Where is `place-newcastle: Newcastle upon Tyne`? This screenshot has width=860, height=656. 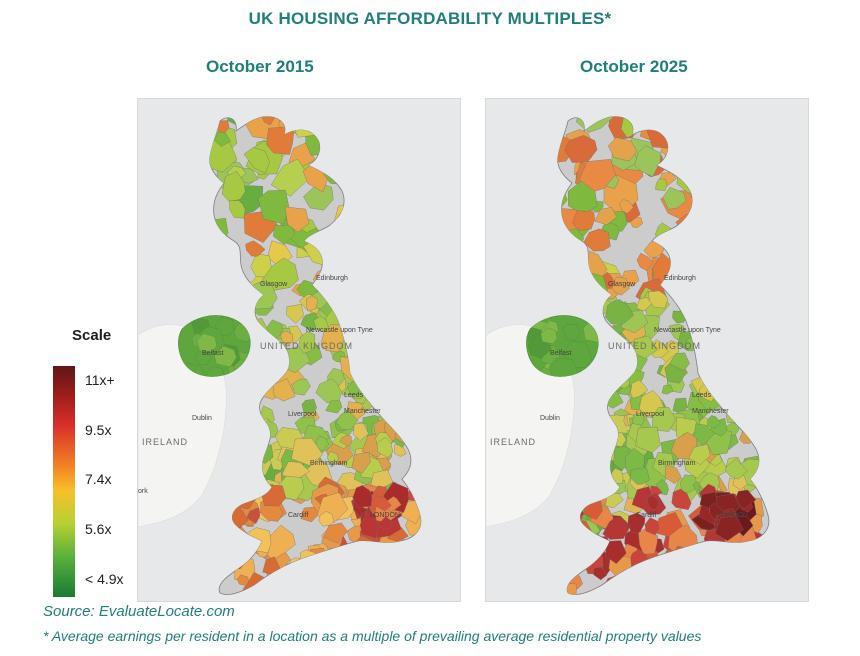
place-newcastle: Newcastle upon Tyne is located at coordinates (687, 330).